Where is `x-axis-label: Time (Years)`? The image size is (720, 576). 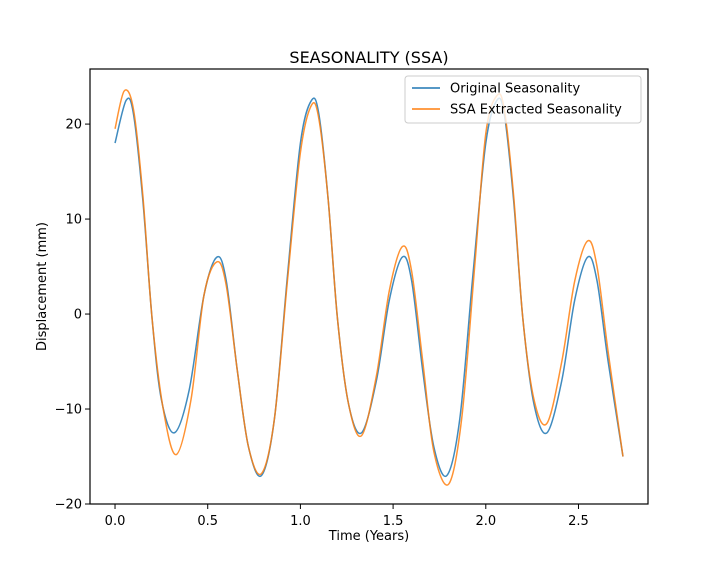 x-axis-label: Time (Years) is located at coordinates (368, 536).